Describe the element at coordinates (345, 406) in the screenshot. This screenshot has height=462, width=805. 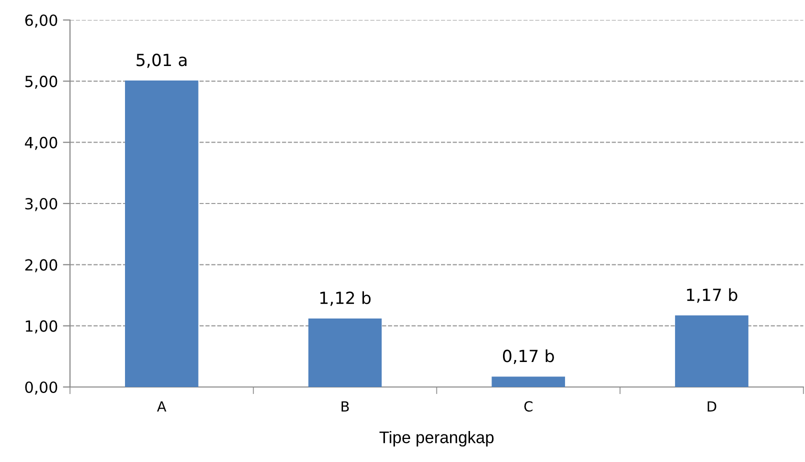
I see `x-tick-label: B` at that location.